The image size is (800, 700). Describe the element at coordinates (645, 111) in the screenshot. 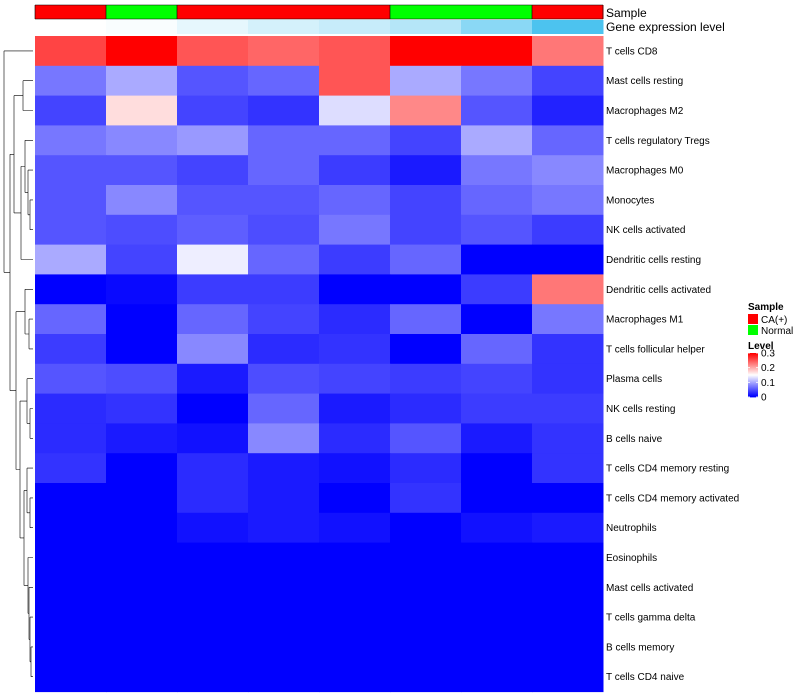

I see `row-label: Macrophages M2` at that location.